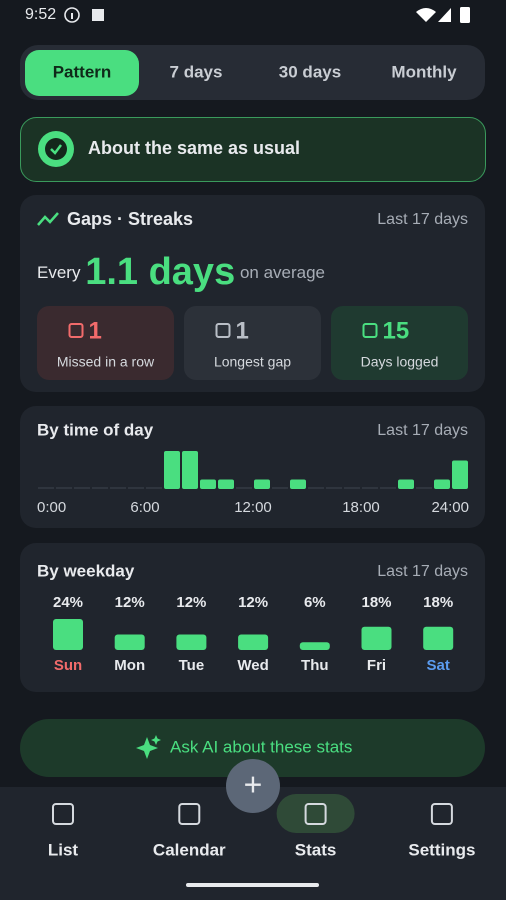  What do you see at coordinates (396, 330) in the screenshot?
I see `stat-value: 15` at bounding box center [396, 330].